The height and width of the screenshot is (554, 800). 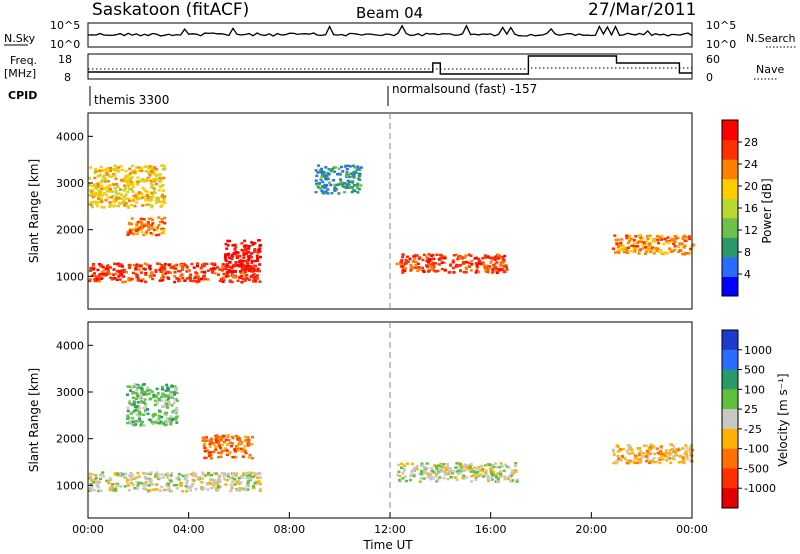 What do you see at coordinates (591, 529) in the screenshot?
I see `x-tick-label: 20:00` at bounding box center [591, 529].